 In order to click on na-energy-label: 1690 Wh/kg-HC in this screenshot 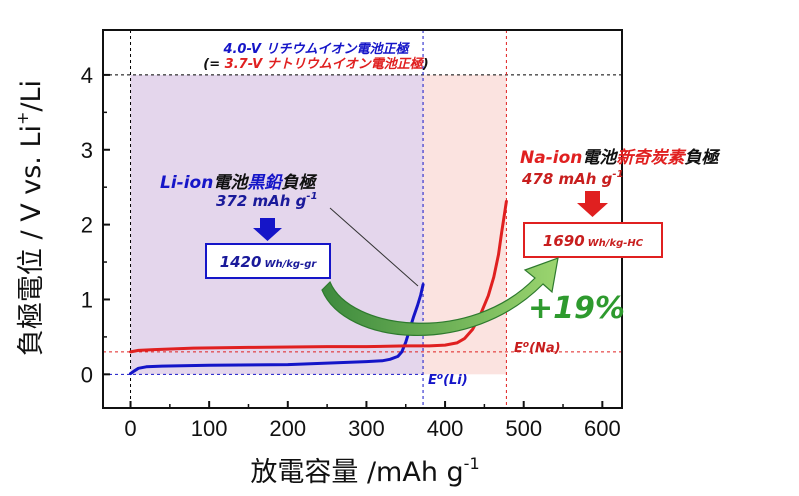, I will do `click(593, 241)`.